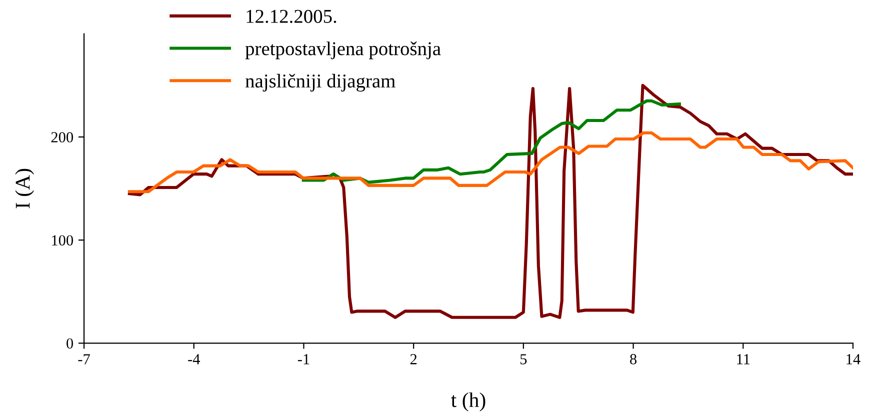 Image resolution: width=878 pixels, height=418 pixels. Describe the element at coordinates (633, 359) in the screenshot. I see `x-tick-label: 8` at that location.